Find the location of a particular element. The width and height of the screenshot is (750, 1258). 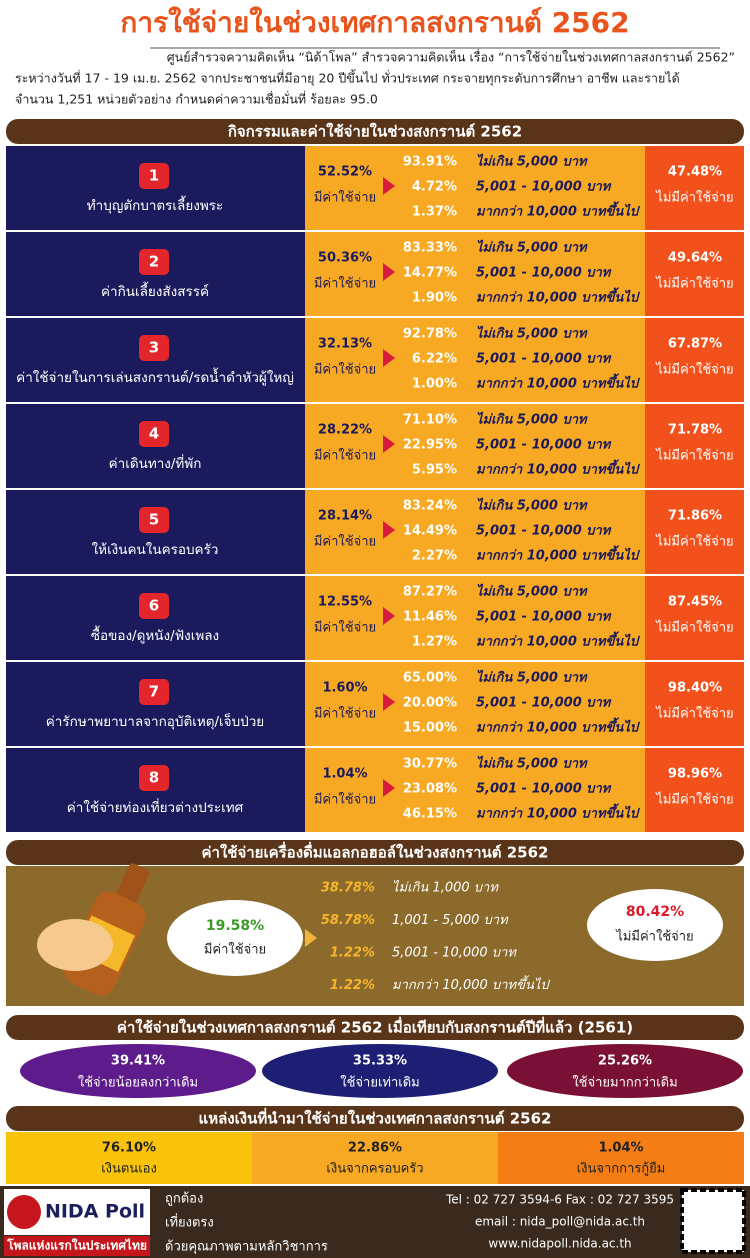

section-title: กิจกรรมและค่าใช้จ่ายในช่วงสงกรานต์ 2562 is located at coordinates (375, 132).